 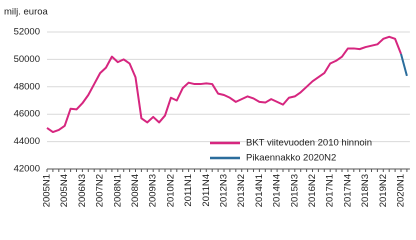 I want to click on x-tick-label: 2019N2, so click(x=383, y=190).